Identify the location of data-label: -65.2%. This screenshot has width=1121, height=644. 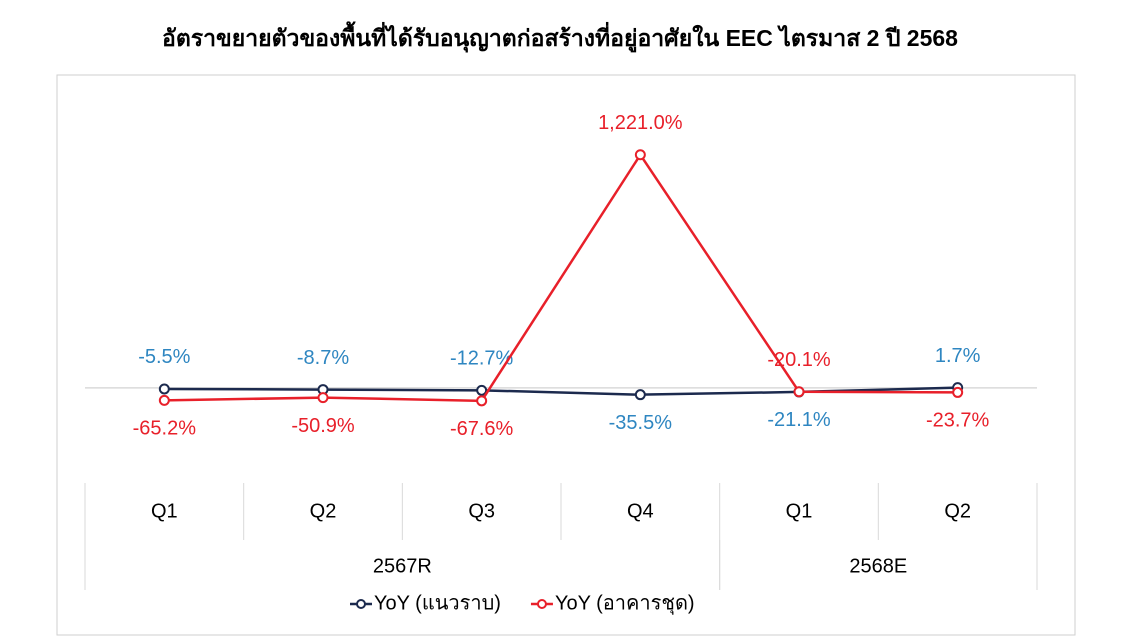
(165, 429).